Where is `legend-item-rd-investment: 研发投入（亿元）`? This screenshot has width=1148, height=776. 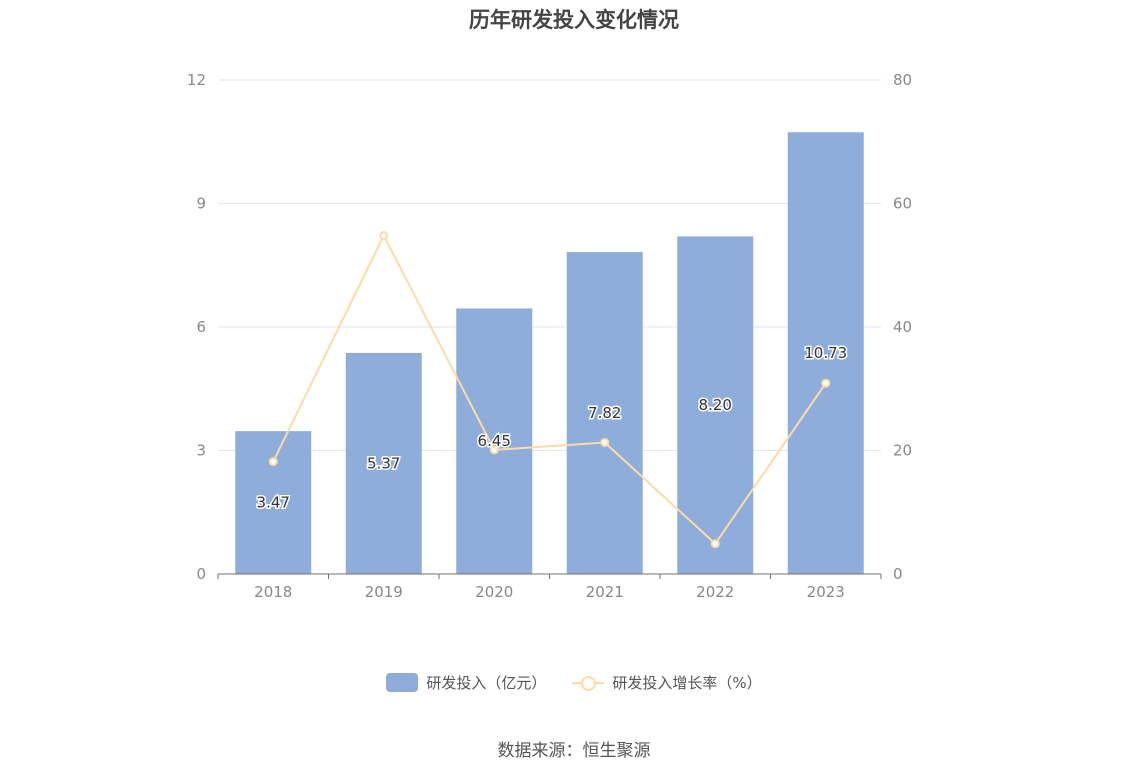 legend-item-rd-investment: 研发投入（亿元） is located at coordinates (466, 682).